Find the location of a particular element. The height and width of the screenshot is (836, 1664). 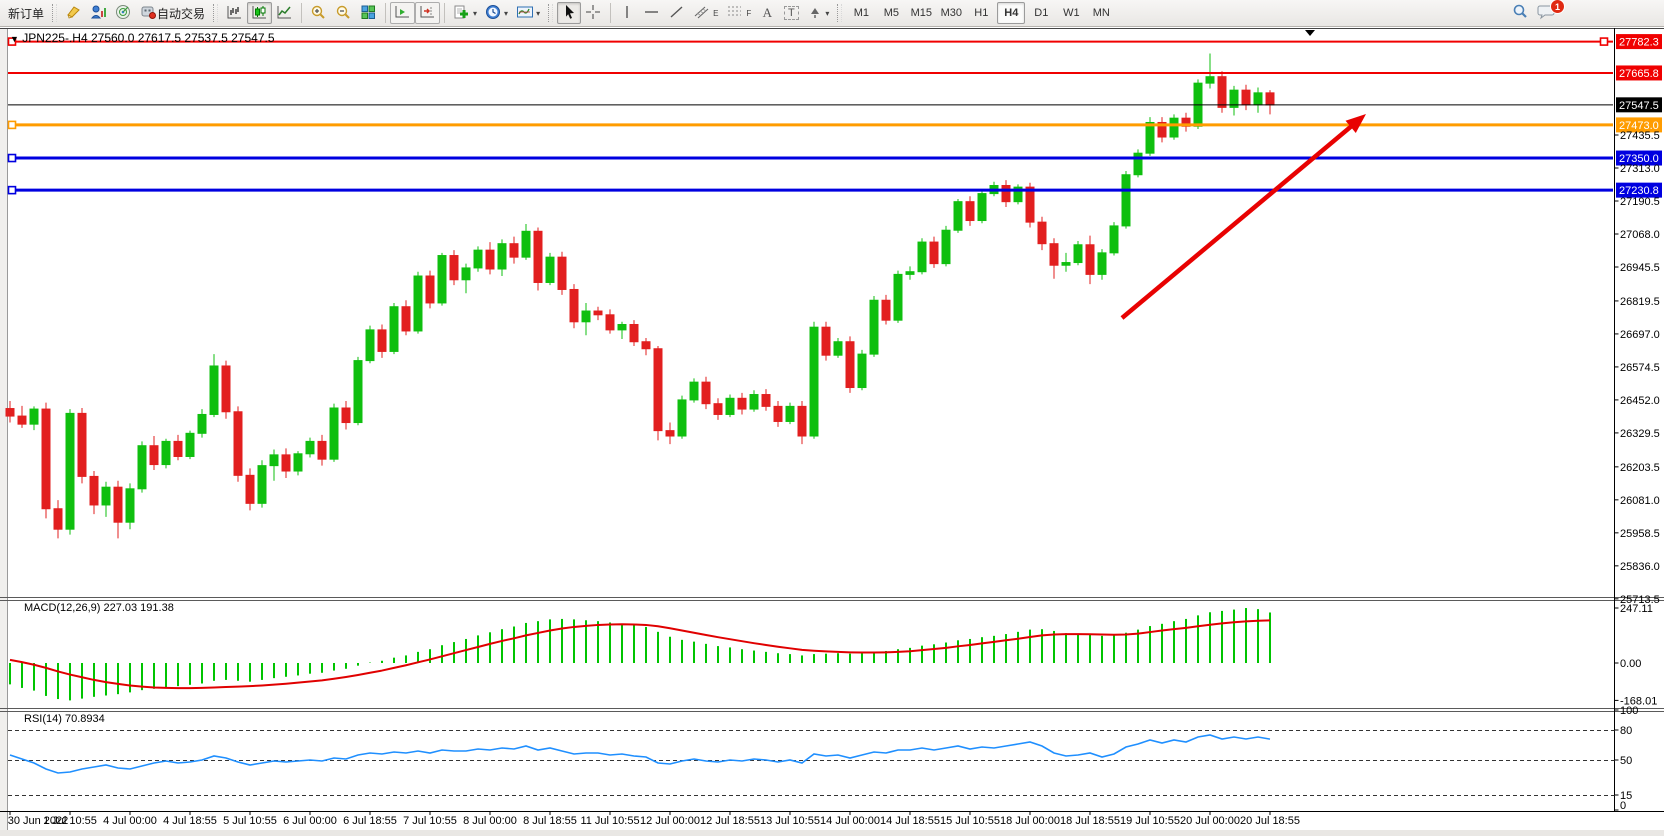

text-label-tool-button: T is located at coordinates (791, 13).